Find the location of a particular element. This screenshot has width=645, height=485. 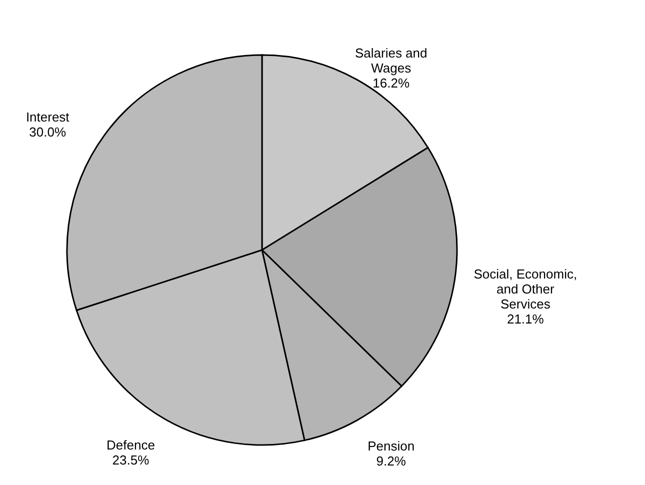

data-label: 21.1% is located at coordinates (525, 319).